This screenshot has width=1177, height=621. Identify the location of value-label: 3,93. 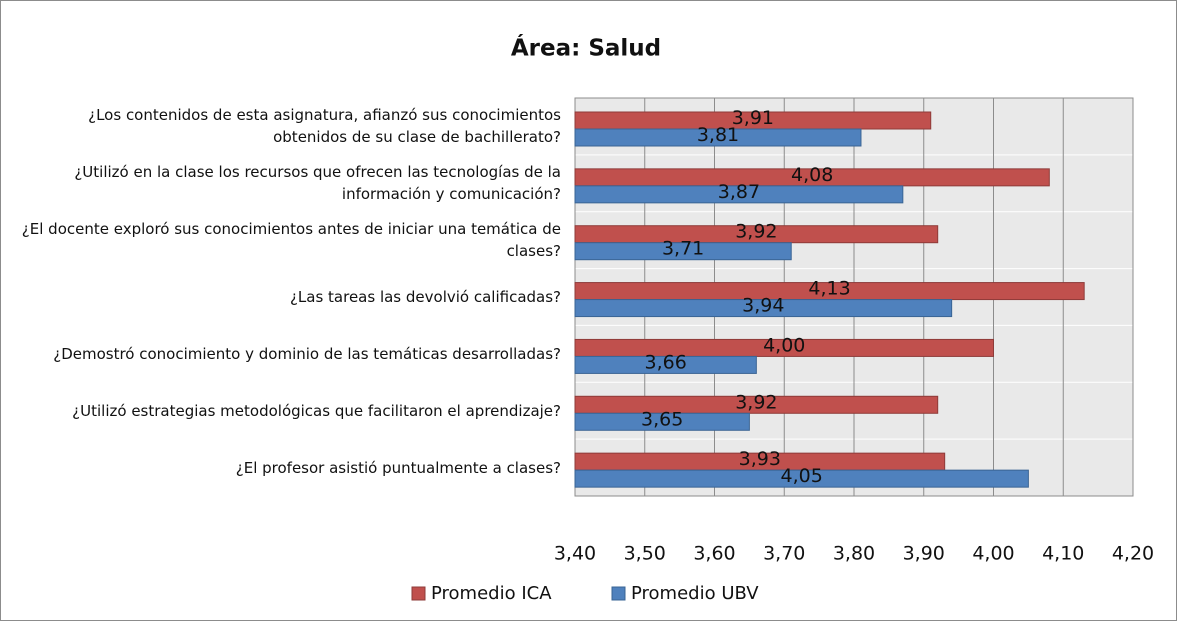
(760, 459).